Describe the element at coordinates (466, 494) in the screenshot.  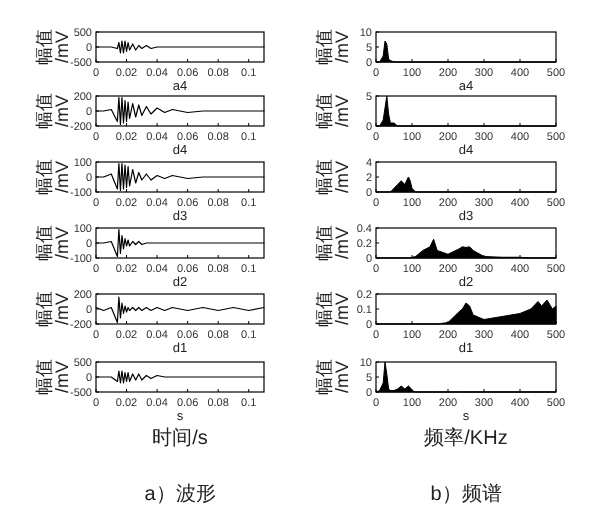
I see `text: b）频谱` at that location.